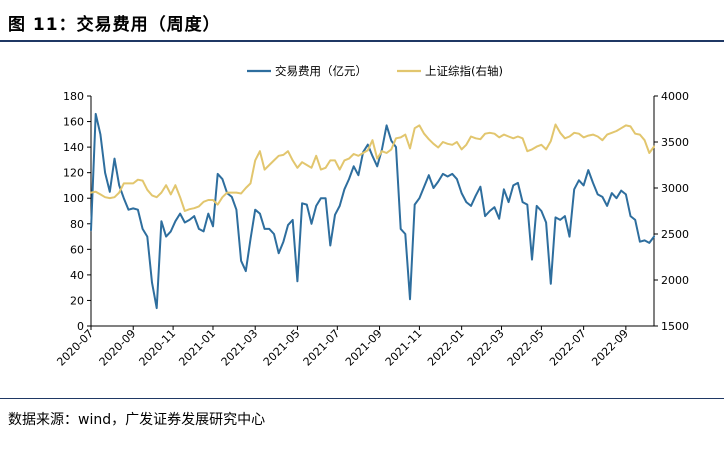 The height and width of the screenshot is (450, 724). Describe the element at coordinates (158, 348) in the screenshot. I see `x-tick-label: 2020-11` at that location.